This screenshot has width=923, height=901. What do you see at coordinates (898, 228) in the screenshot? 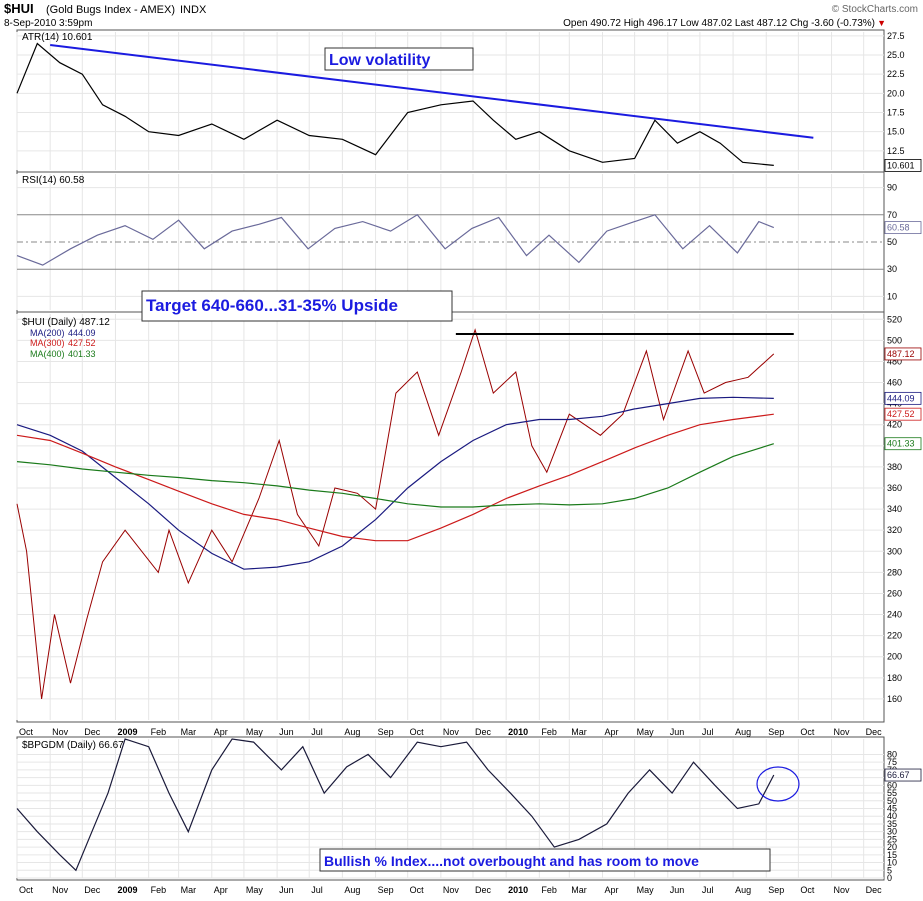
I see `last-value-label: 60.58` at bounding box center [898, 228].